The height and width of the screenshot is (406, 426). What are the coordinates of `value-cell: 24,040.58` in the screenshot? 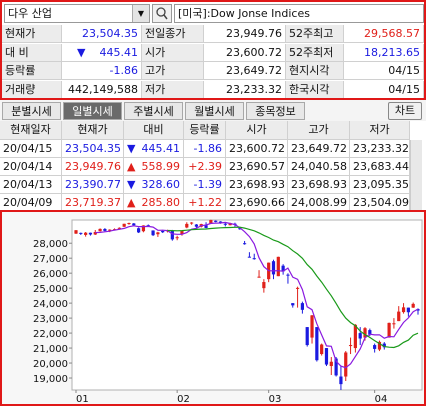 It's located at (319, 167).